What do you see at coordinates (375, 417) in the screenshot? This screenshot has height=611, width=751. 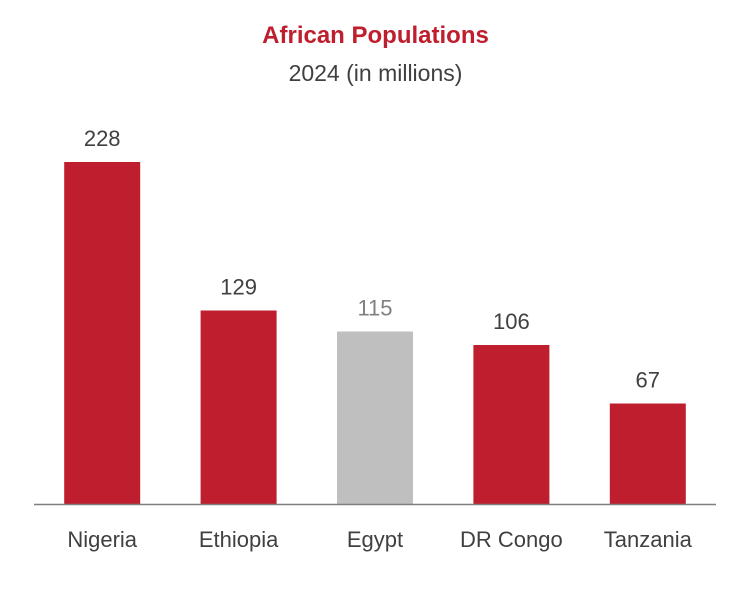 I see `bar-egypt` at bounding box center [375, 417].